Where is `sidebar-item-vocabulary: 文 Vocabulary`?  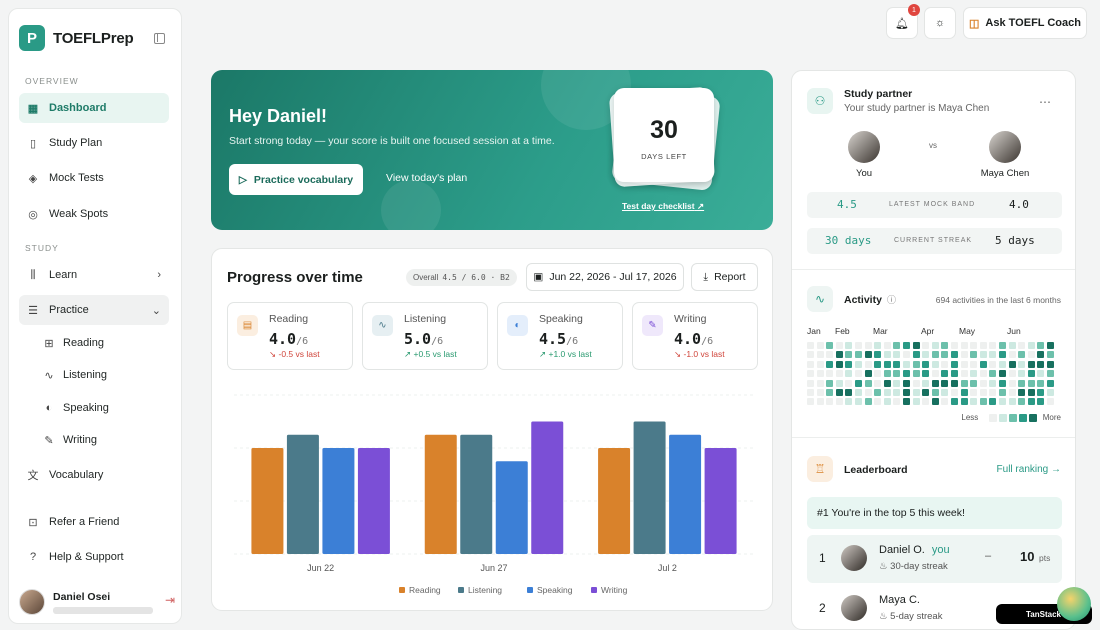 sidebar-item-vocabulary: 文 Vocabulary is located at coordinates (94, 475).